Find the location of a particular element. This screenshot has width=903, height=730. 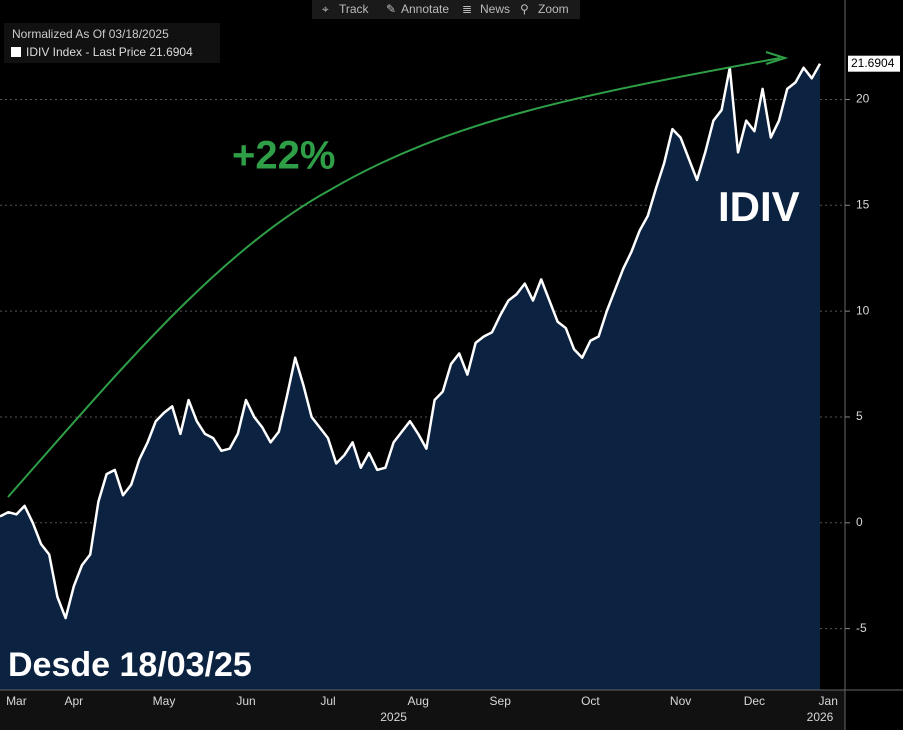

legend-swatch is located at coordinates (16, 52).